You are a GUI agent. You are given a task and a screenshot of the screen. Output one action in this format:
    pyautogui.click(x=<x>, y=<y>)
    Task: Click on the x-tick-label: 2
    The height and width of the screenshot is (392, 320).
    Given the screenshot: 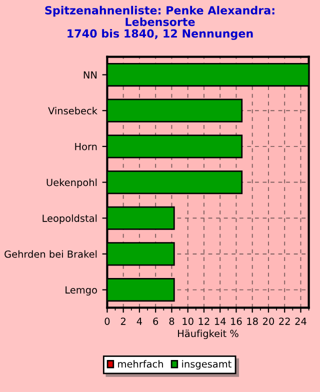 What is the action you would take?
    pyautogui.click(x=123, y=321)
    